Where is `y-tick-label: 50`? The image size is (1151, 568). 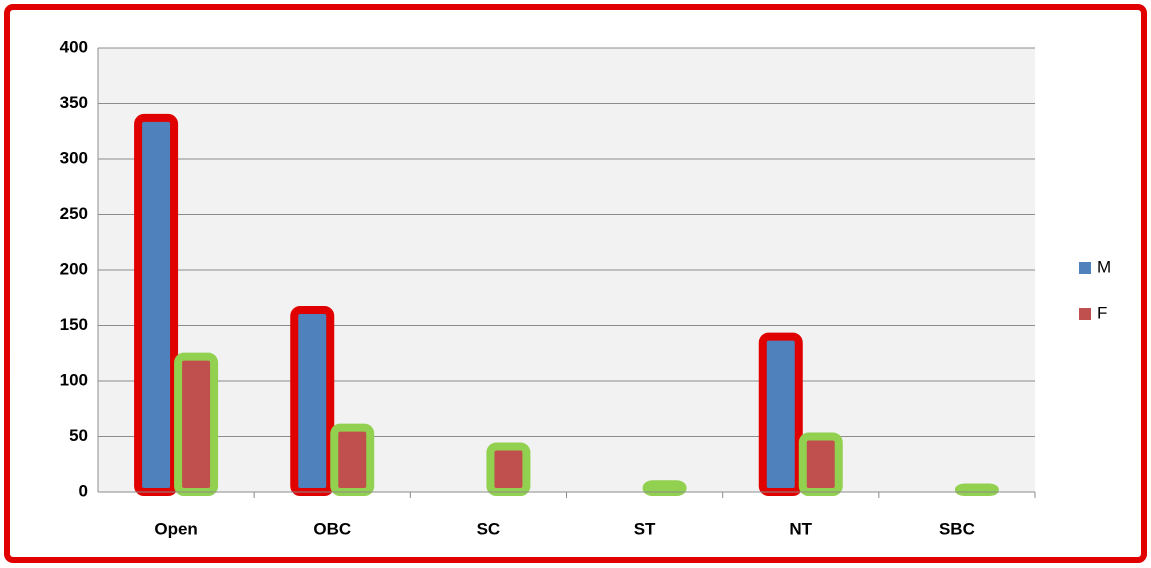 y-tick-label: 50 is located at coordinates (78, 435).